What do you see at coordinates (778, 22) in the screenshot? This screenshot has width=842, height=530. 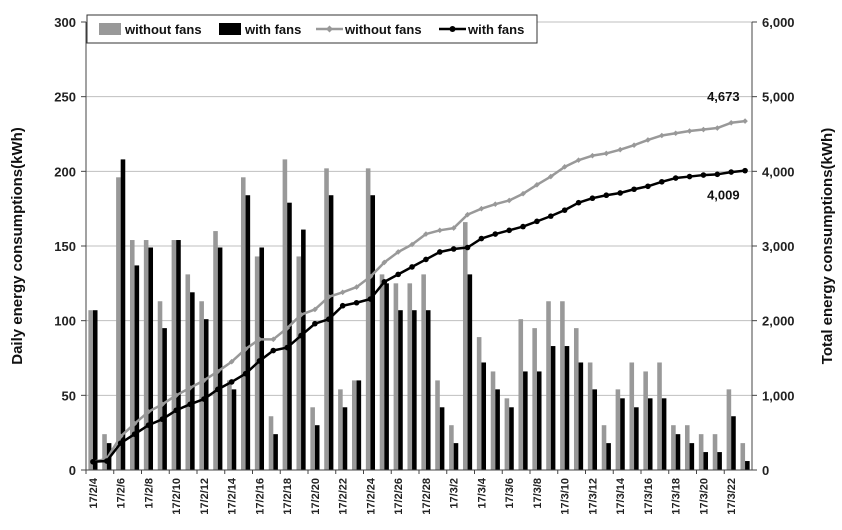 I see `y-right-tick-label: 6,000` at bounding box center [778, 22].